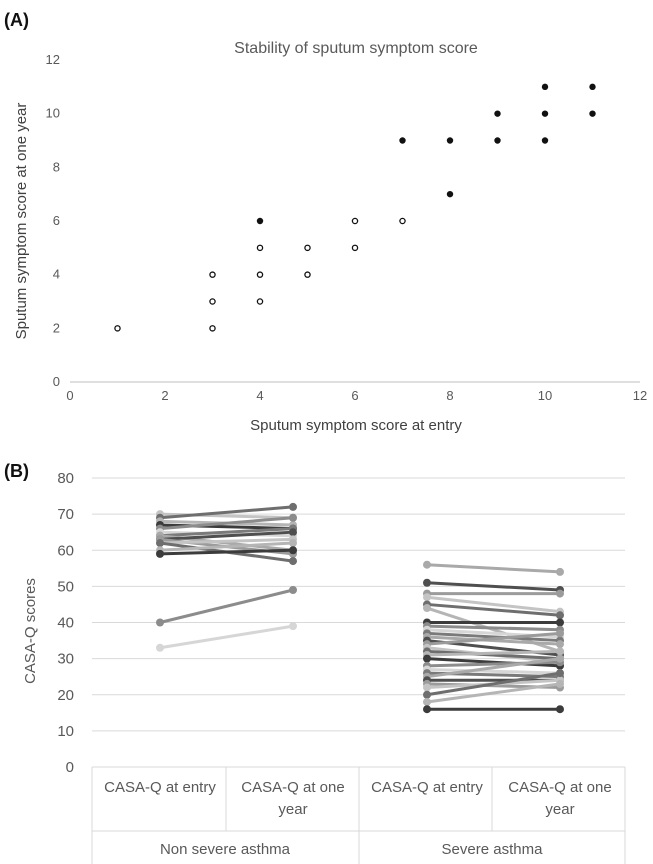 Image resolution: width=653 pixels, height=864 pixels. I want to click on chart-b-ytick-label: 0, so click(70, 767).